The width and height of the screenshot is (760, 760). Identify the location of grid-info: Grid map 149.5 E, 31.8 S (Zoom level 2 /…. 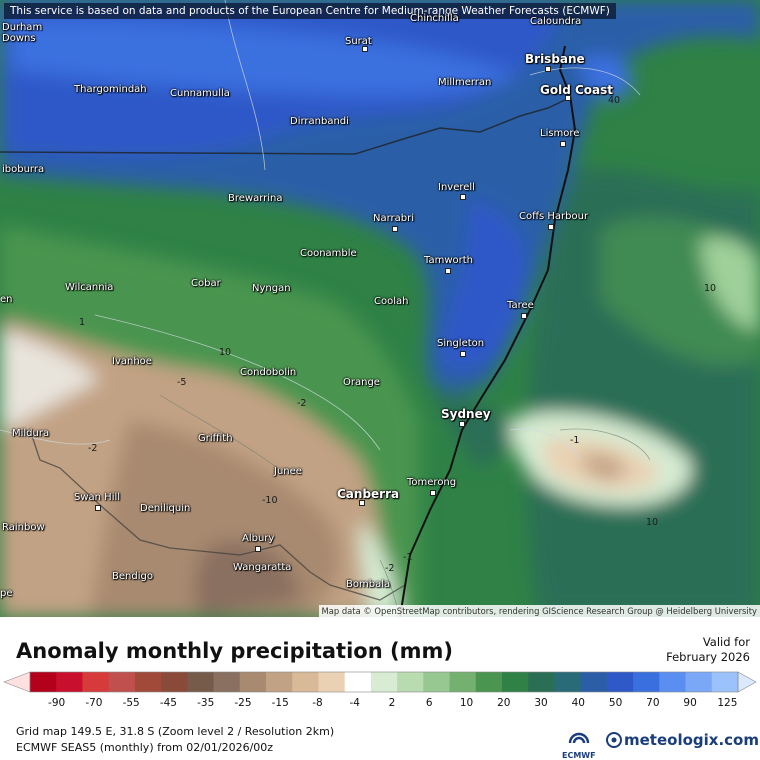
(175, 731).